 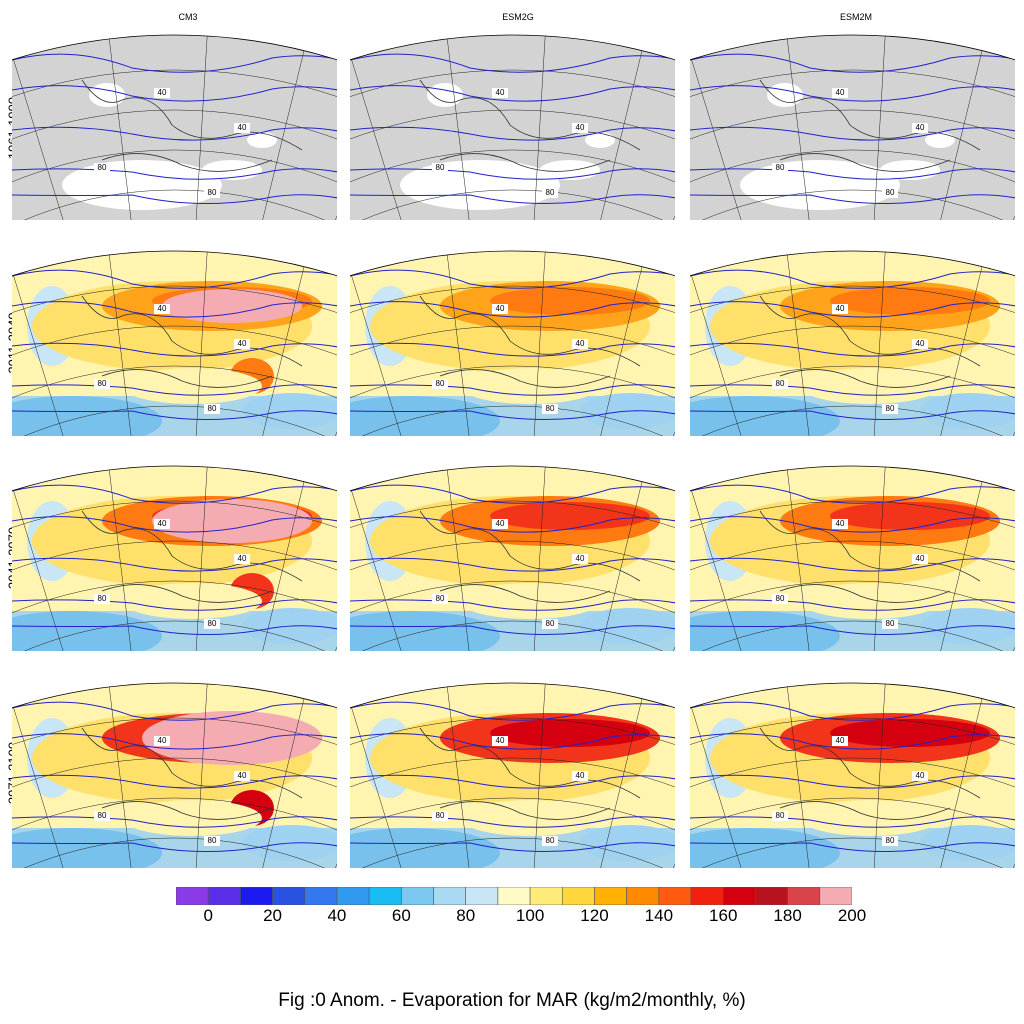 I want to click on colorbar-tick-label: 60, so click(x=401, y=915).